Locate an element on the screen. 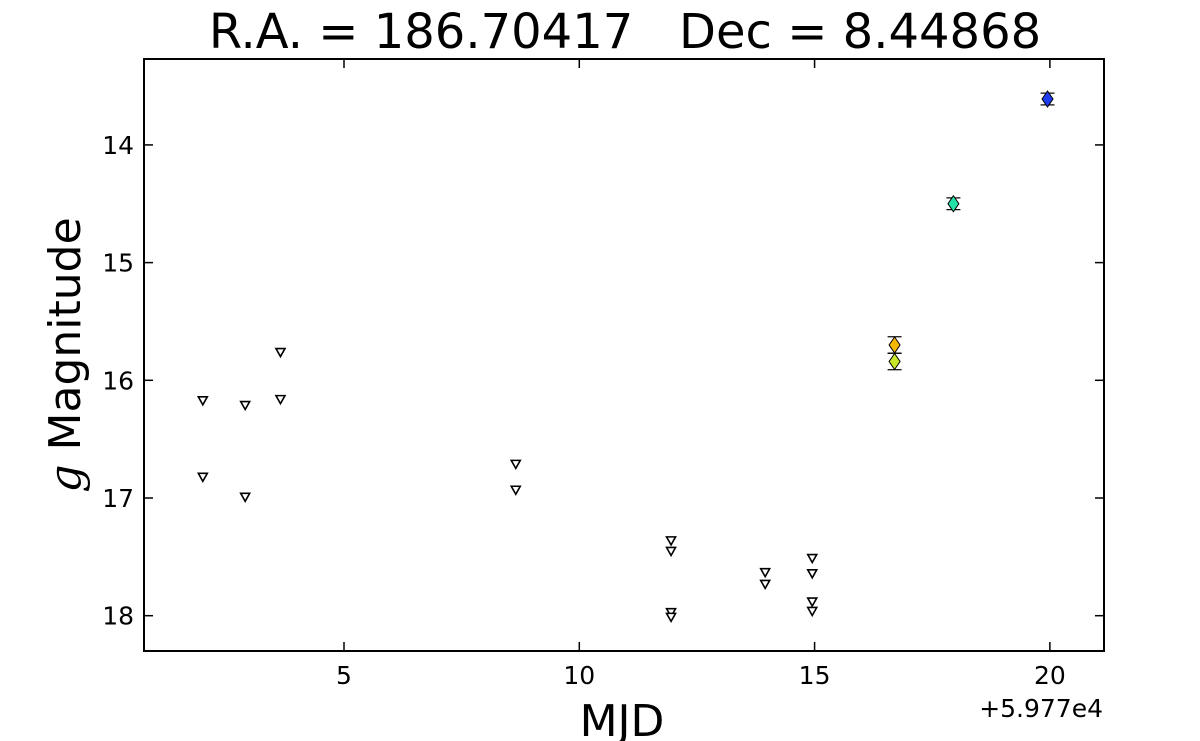 The image size is (1200, 741). x-offset-label: +5.977e4 is located at coordinates (1041, 708).